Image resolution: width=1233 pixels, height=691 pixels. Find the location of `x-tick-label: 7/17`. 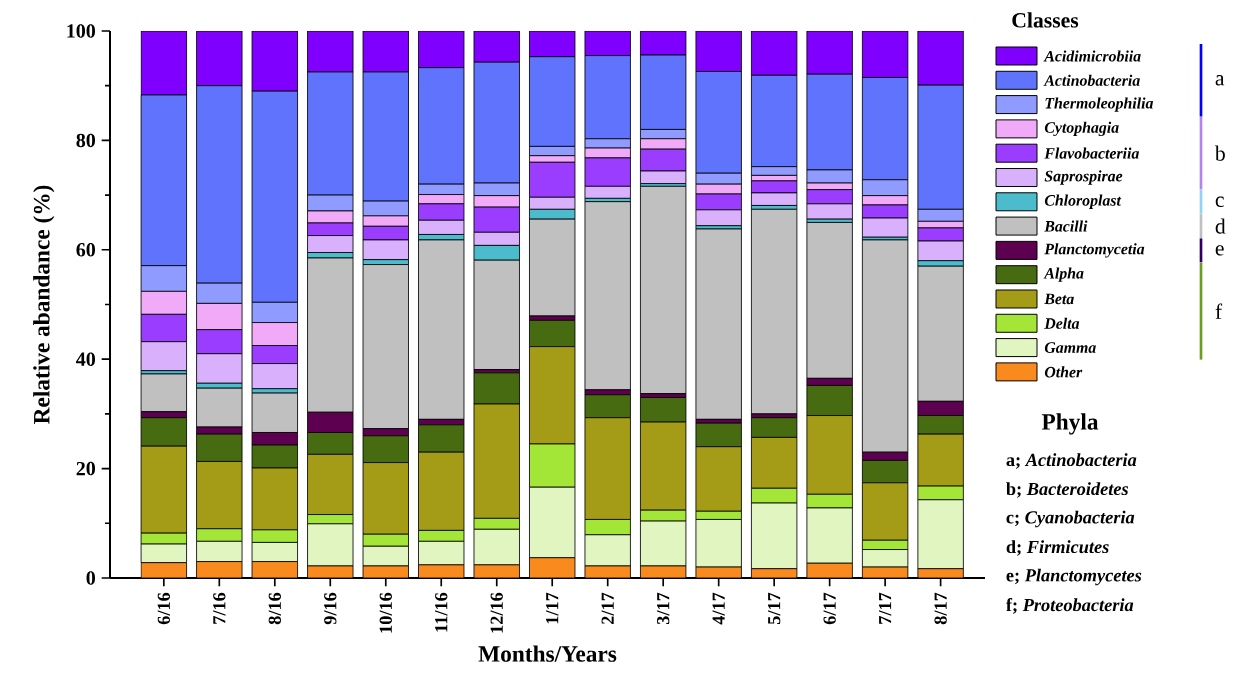

x-tick-label: 7/17 is located at coordinates (885, 608).